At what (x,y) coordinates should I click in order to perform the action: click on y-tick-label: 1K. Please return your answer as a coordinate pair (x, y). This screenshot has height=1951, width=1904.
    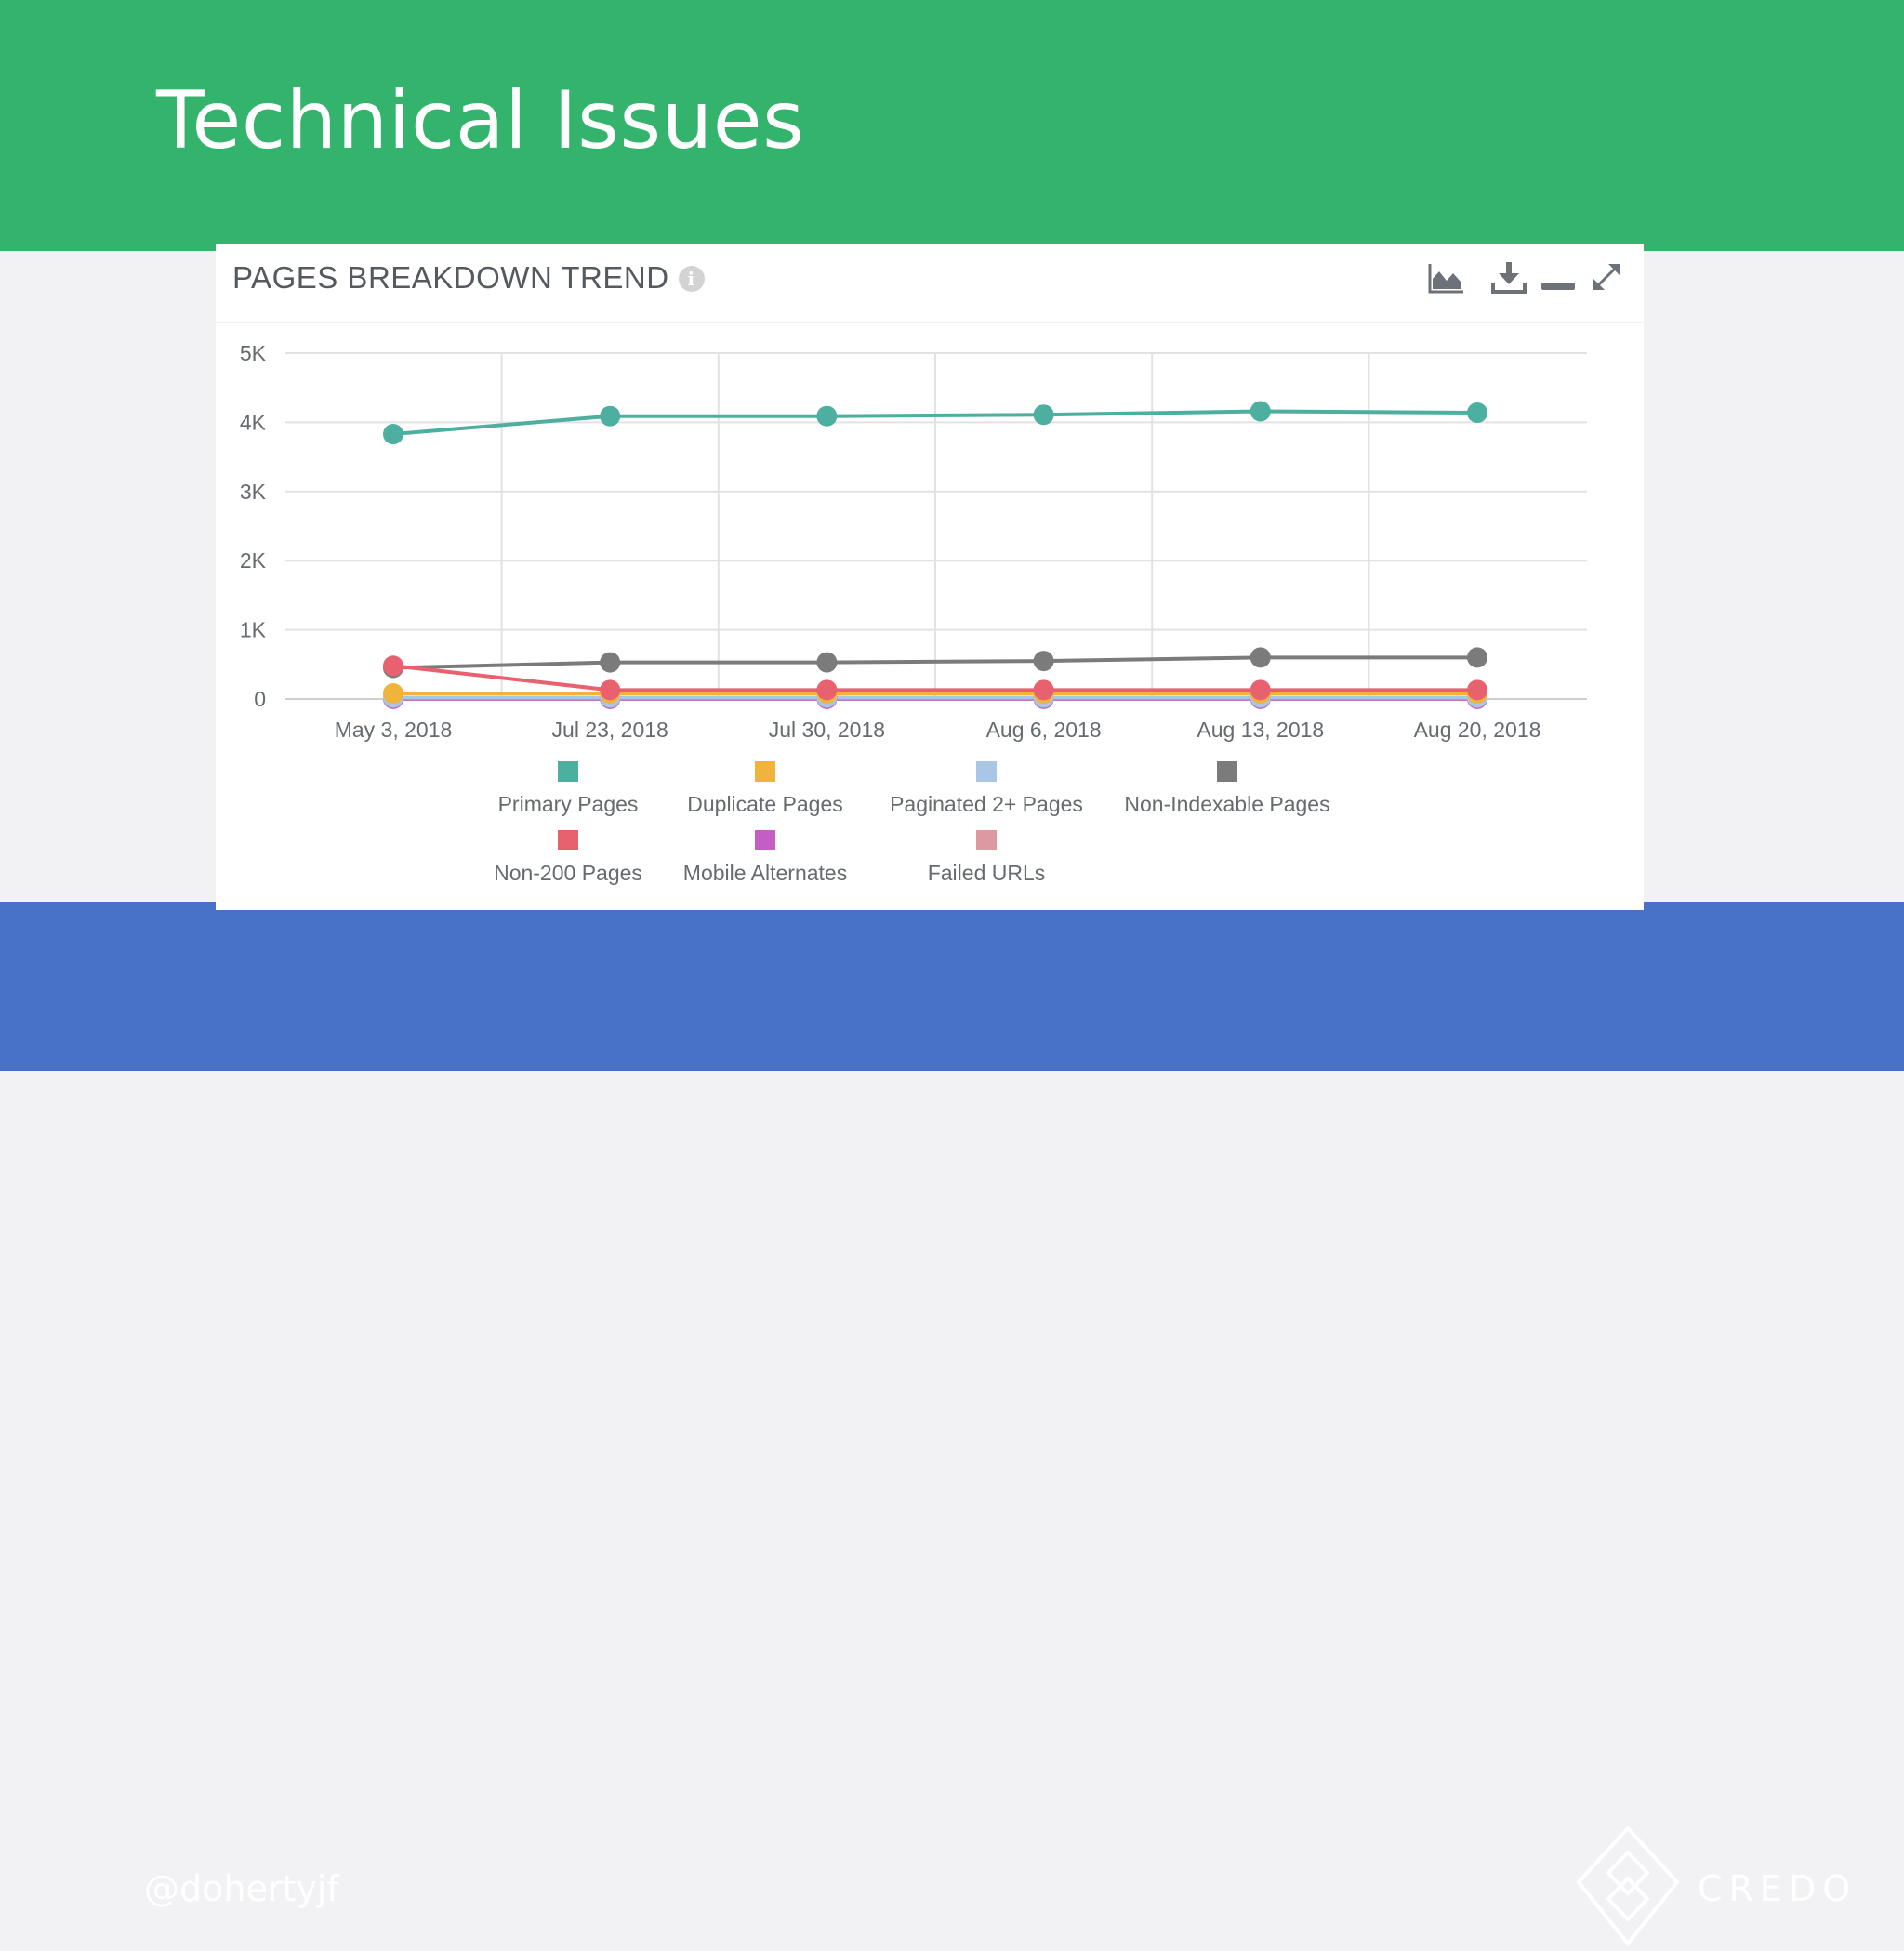
    Looking at the image, I should click on (253, 630).